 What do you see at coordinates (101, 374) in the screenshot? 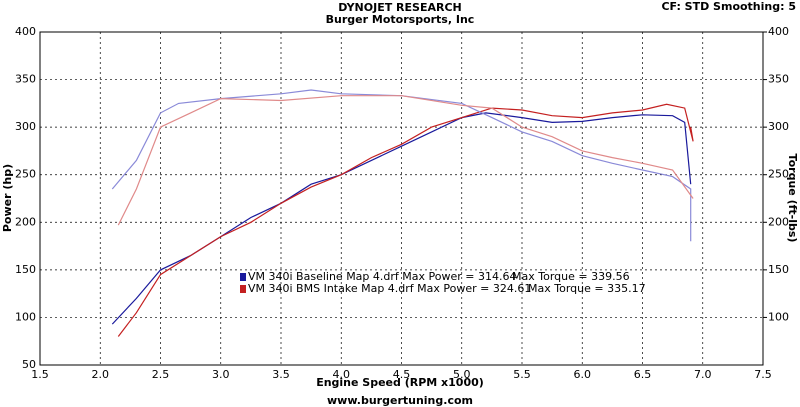
I see `x-tick-label: 2.0` at bounding box center [101, 374].